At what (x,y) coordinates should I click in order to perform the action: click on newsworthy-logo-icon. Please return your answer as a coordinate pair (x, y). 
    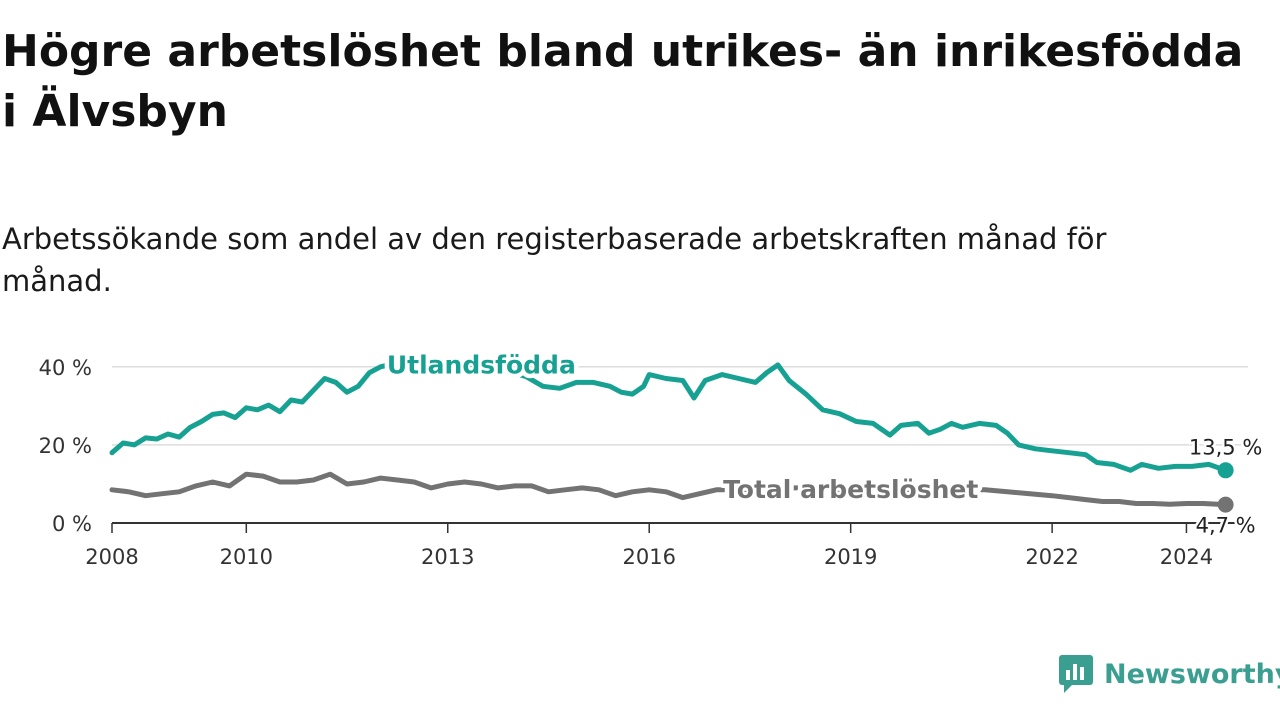
    Looking at the image, I should click on (1076, 674).